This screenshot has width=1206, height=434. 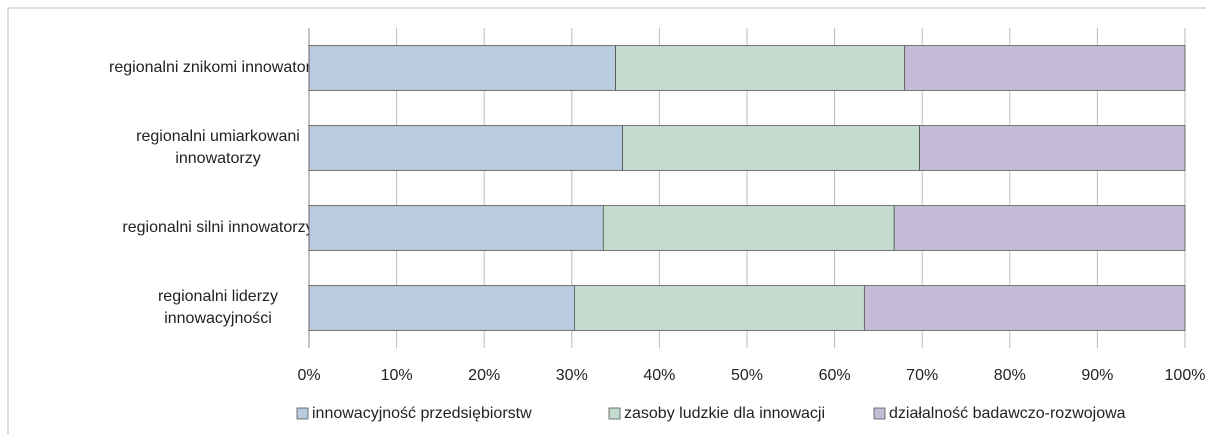 What do you see at coordinates (659, 375) in the screenshot?
I see `x-tick-label: 40%` at bounding box center [659, 375].